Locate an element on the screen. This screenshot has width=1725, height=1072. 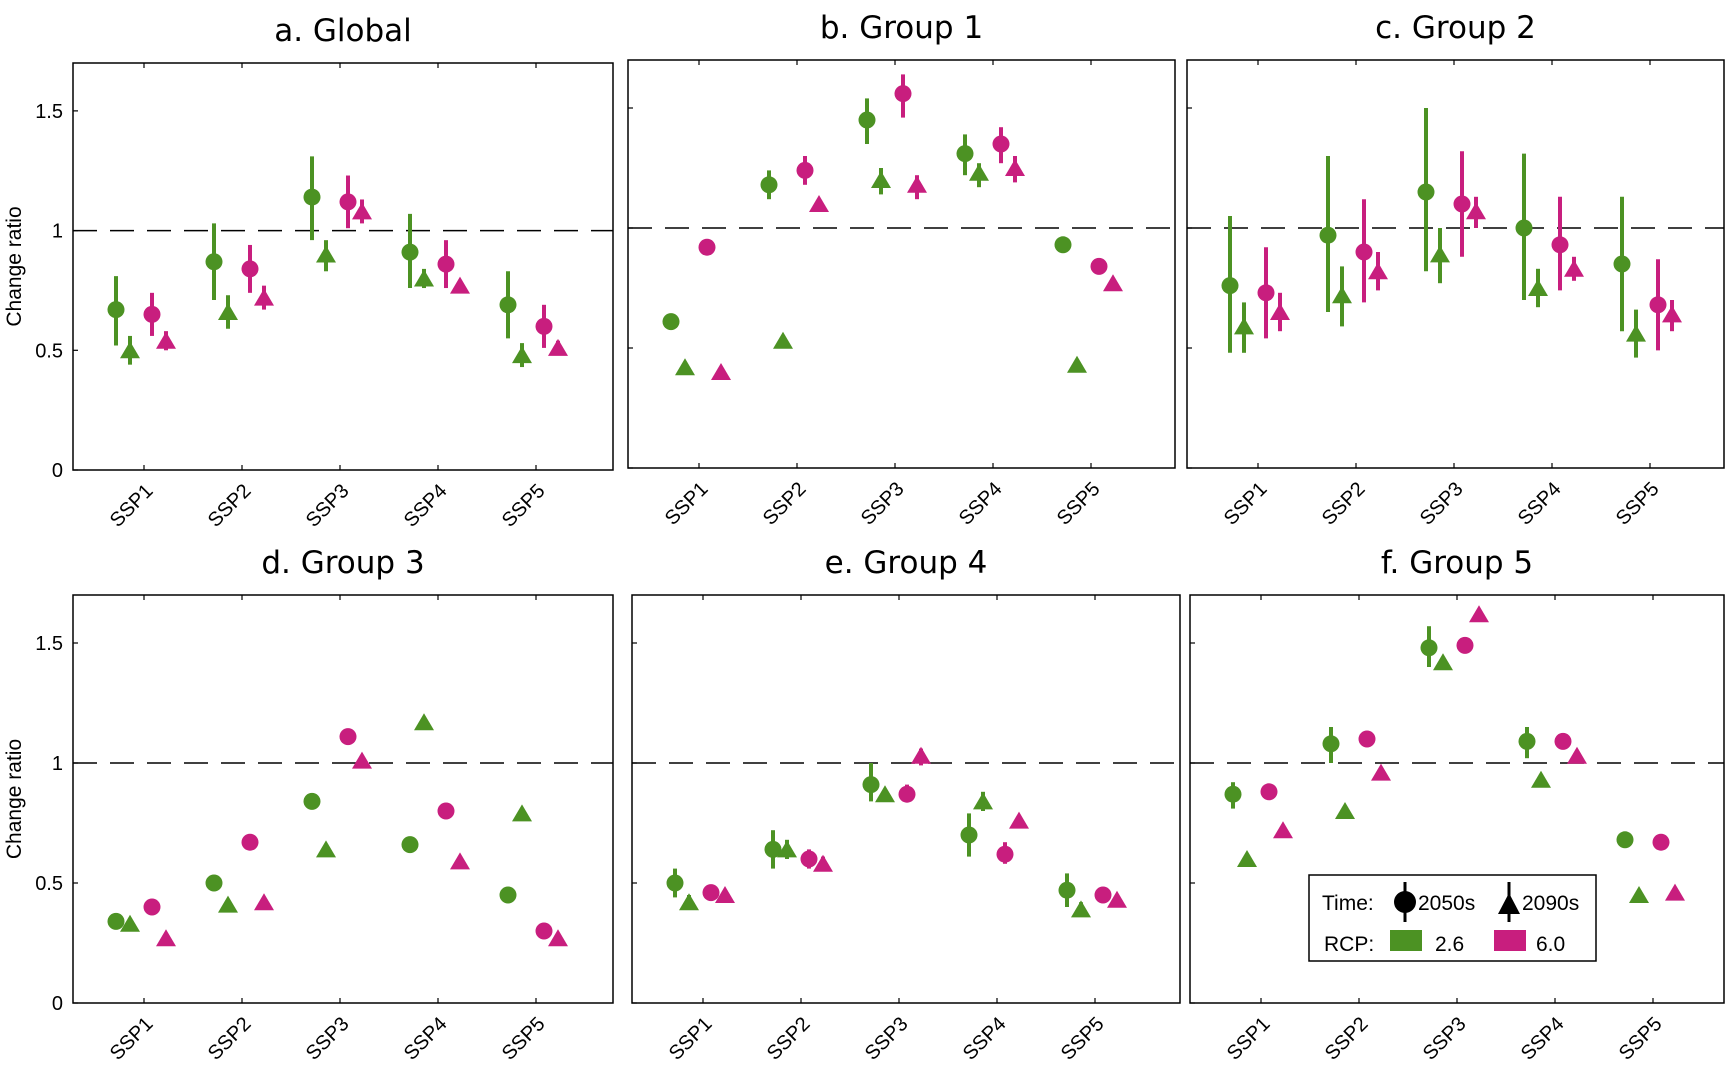
panel-title: c. Group 2 is located at coordinates (1455, 28).